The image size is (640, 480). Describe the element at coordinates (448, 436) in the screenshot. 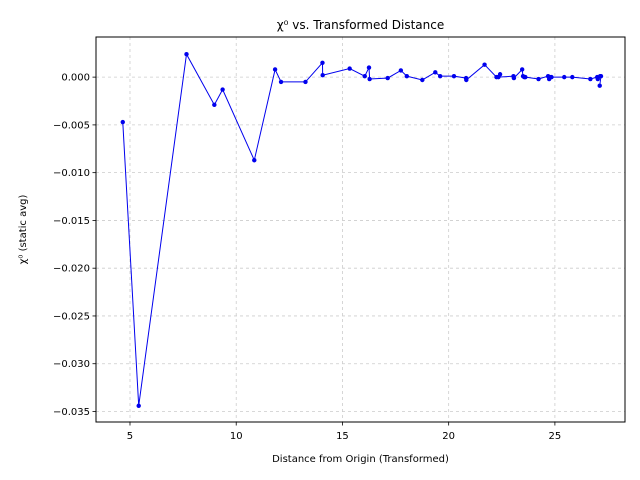

I see `x-tick-label: 20` at that location.